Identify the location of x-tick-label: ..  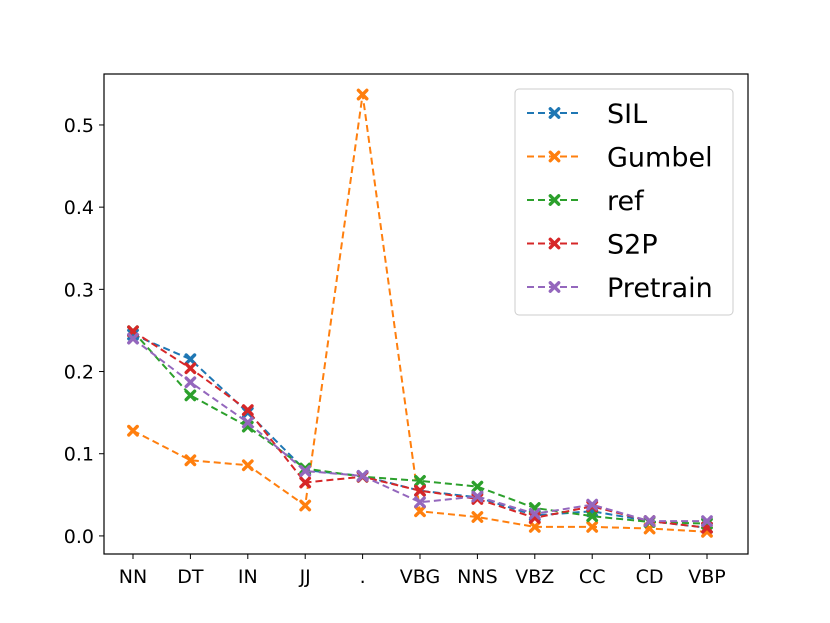
(363, 577).